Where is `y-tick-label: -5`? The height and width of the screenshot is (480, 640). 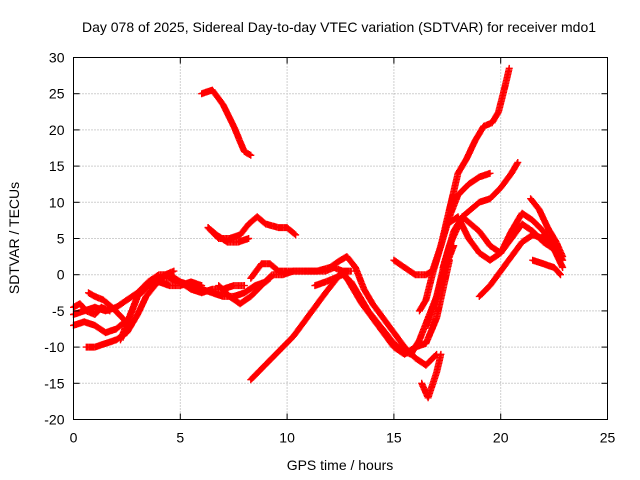 y-tick-label: -5 is located at coordinates (58, 311).